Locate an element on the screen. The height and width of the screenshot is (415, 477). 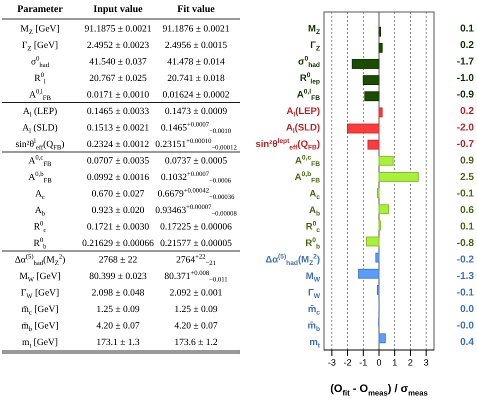
data-label: -0.2 is located at coordinates (465, 260).